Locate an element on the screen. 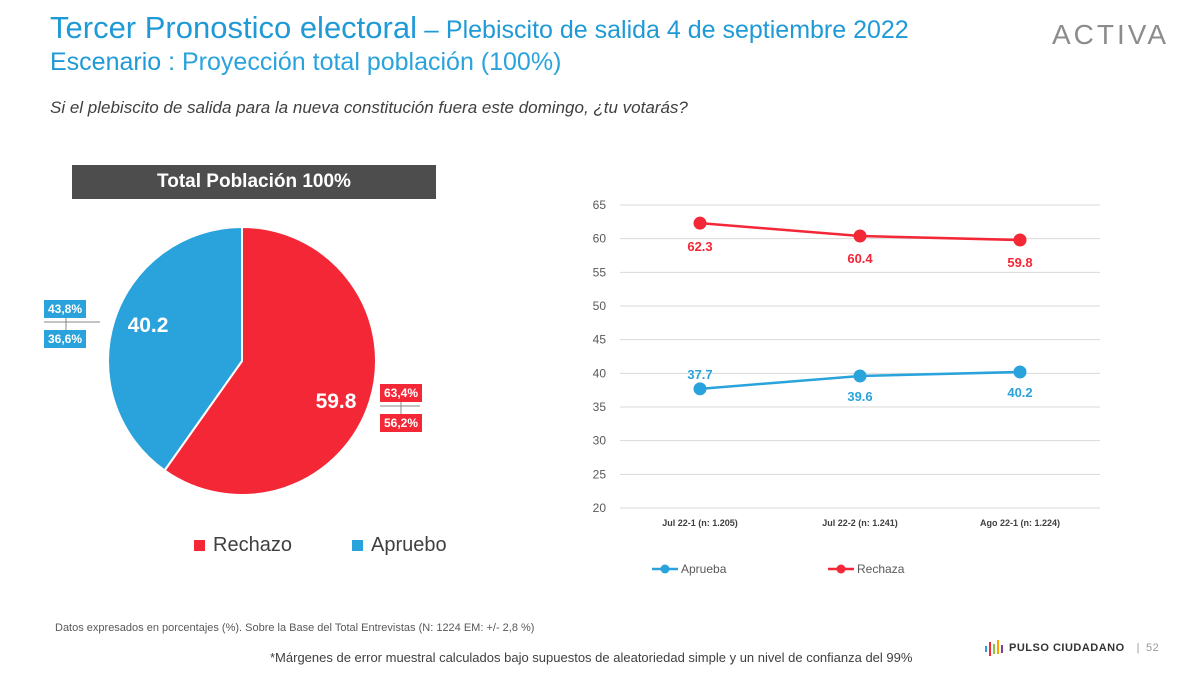 This screenshot has width=1200, height=675. logo-text: ACTIVA is located at coordinates (1110, 34).